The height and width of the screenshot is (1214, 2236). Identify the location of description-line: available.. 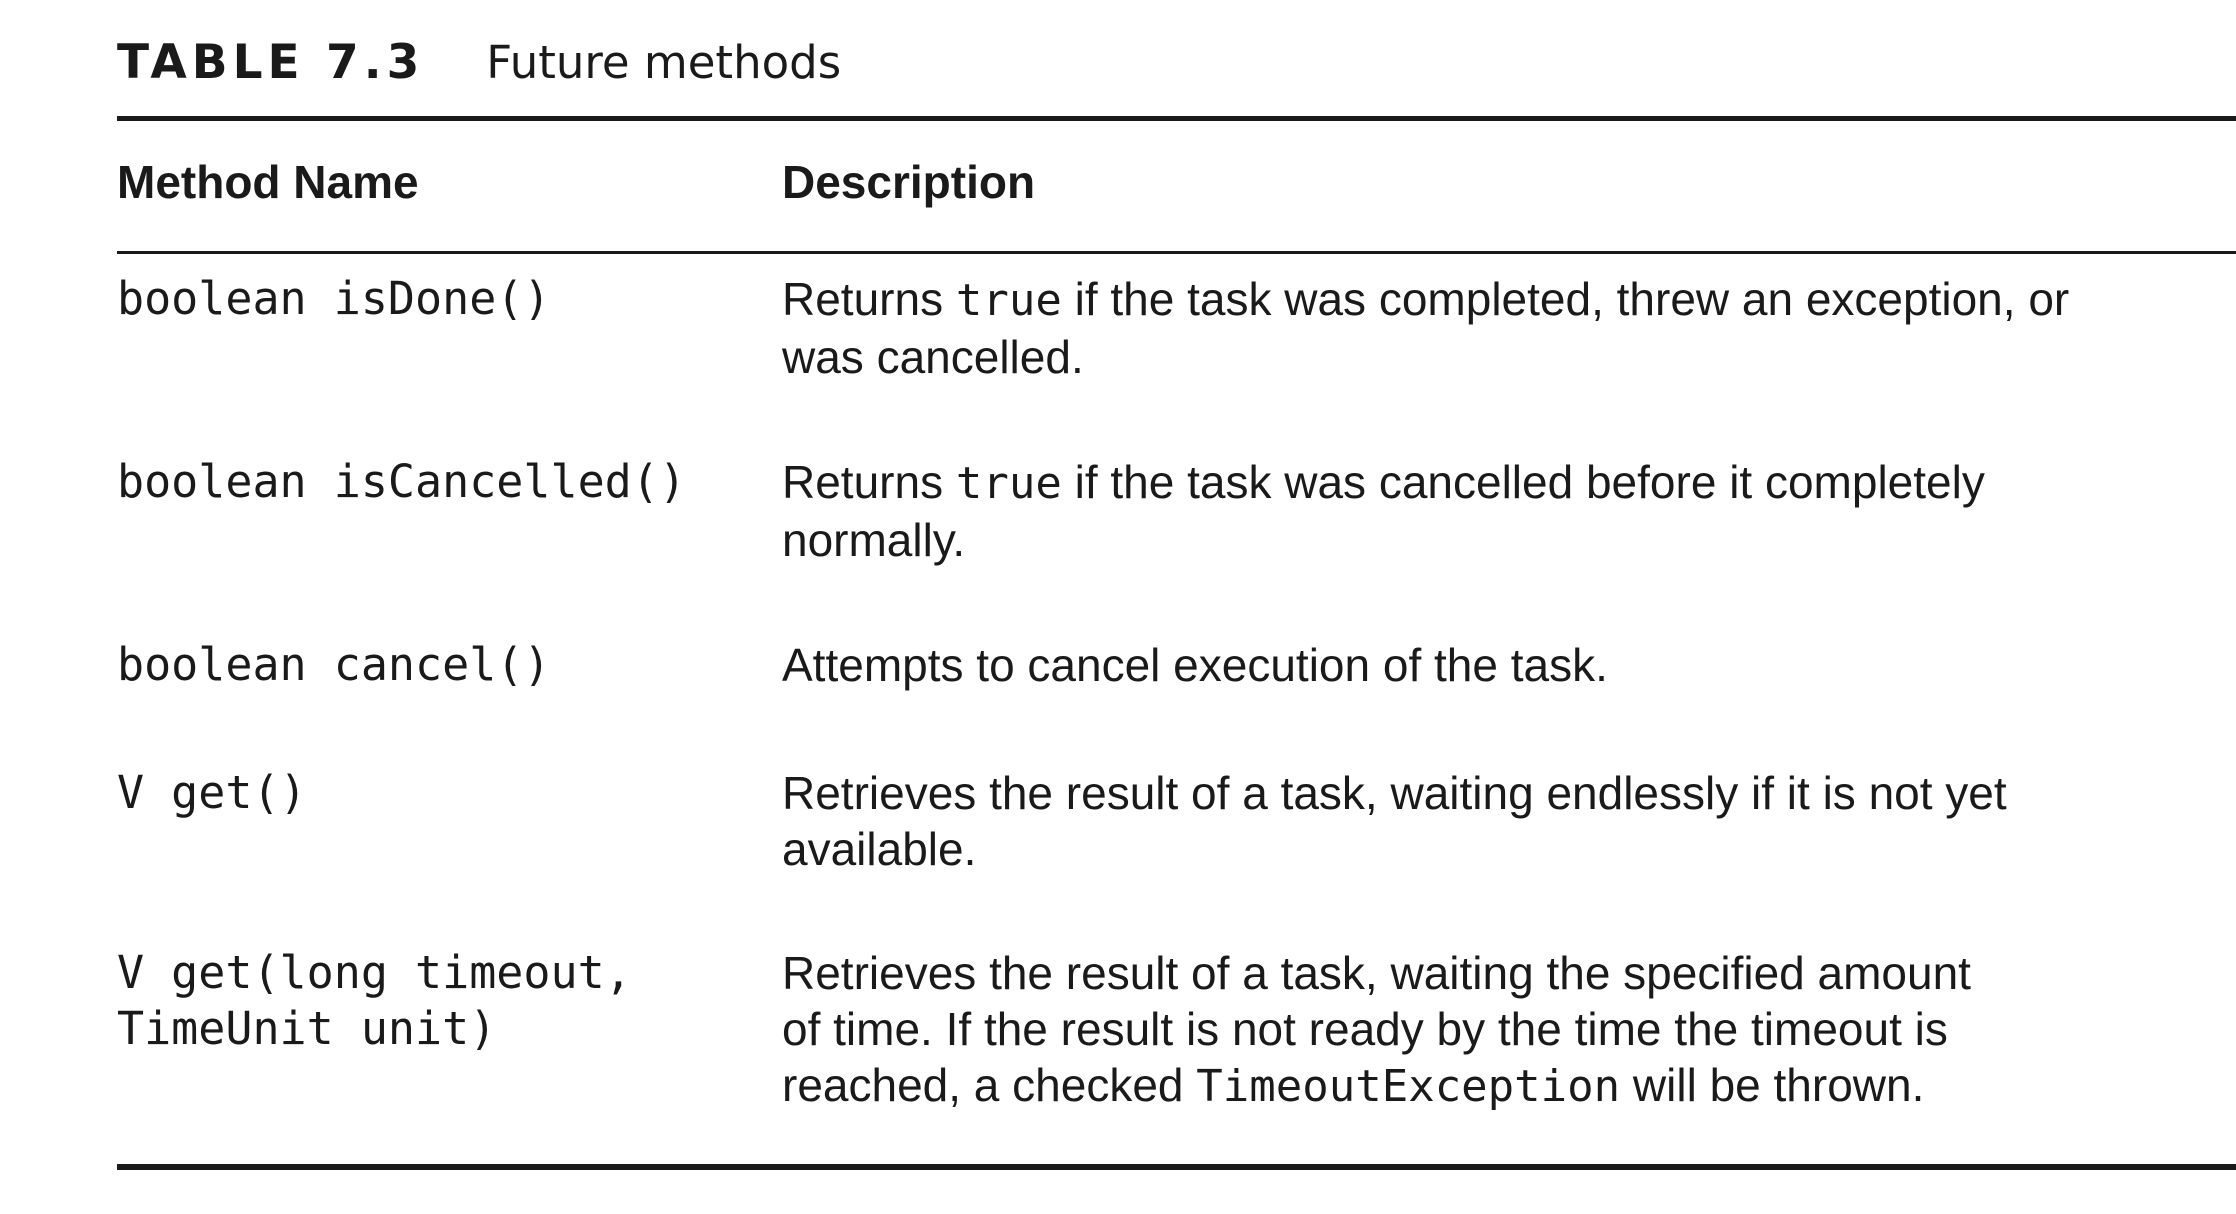
(879, 849).